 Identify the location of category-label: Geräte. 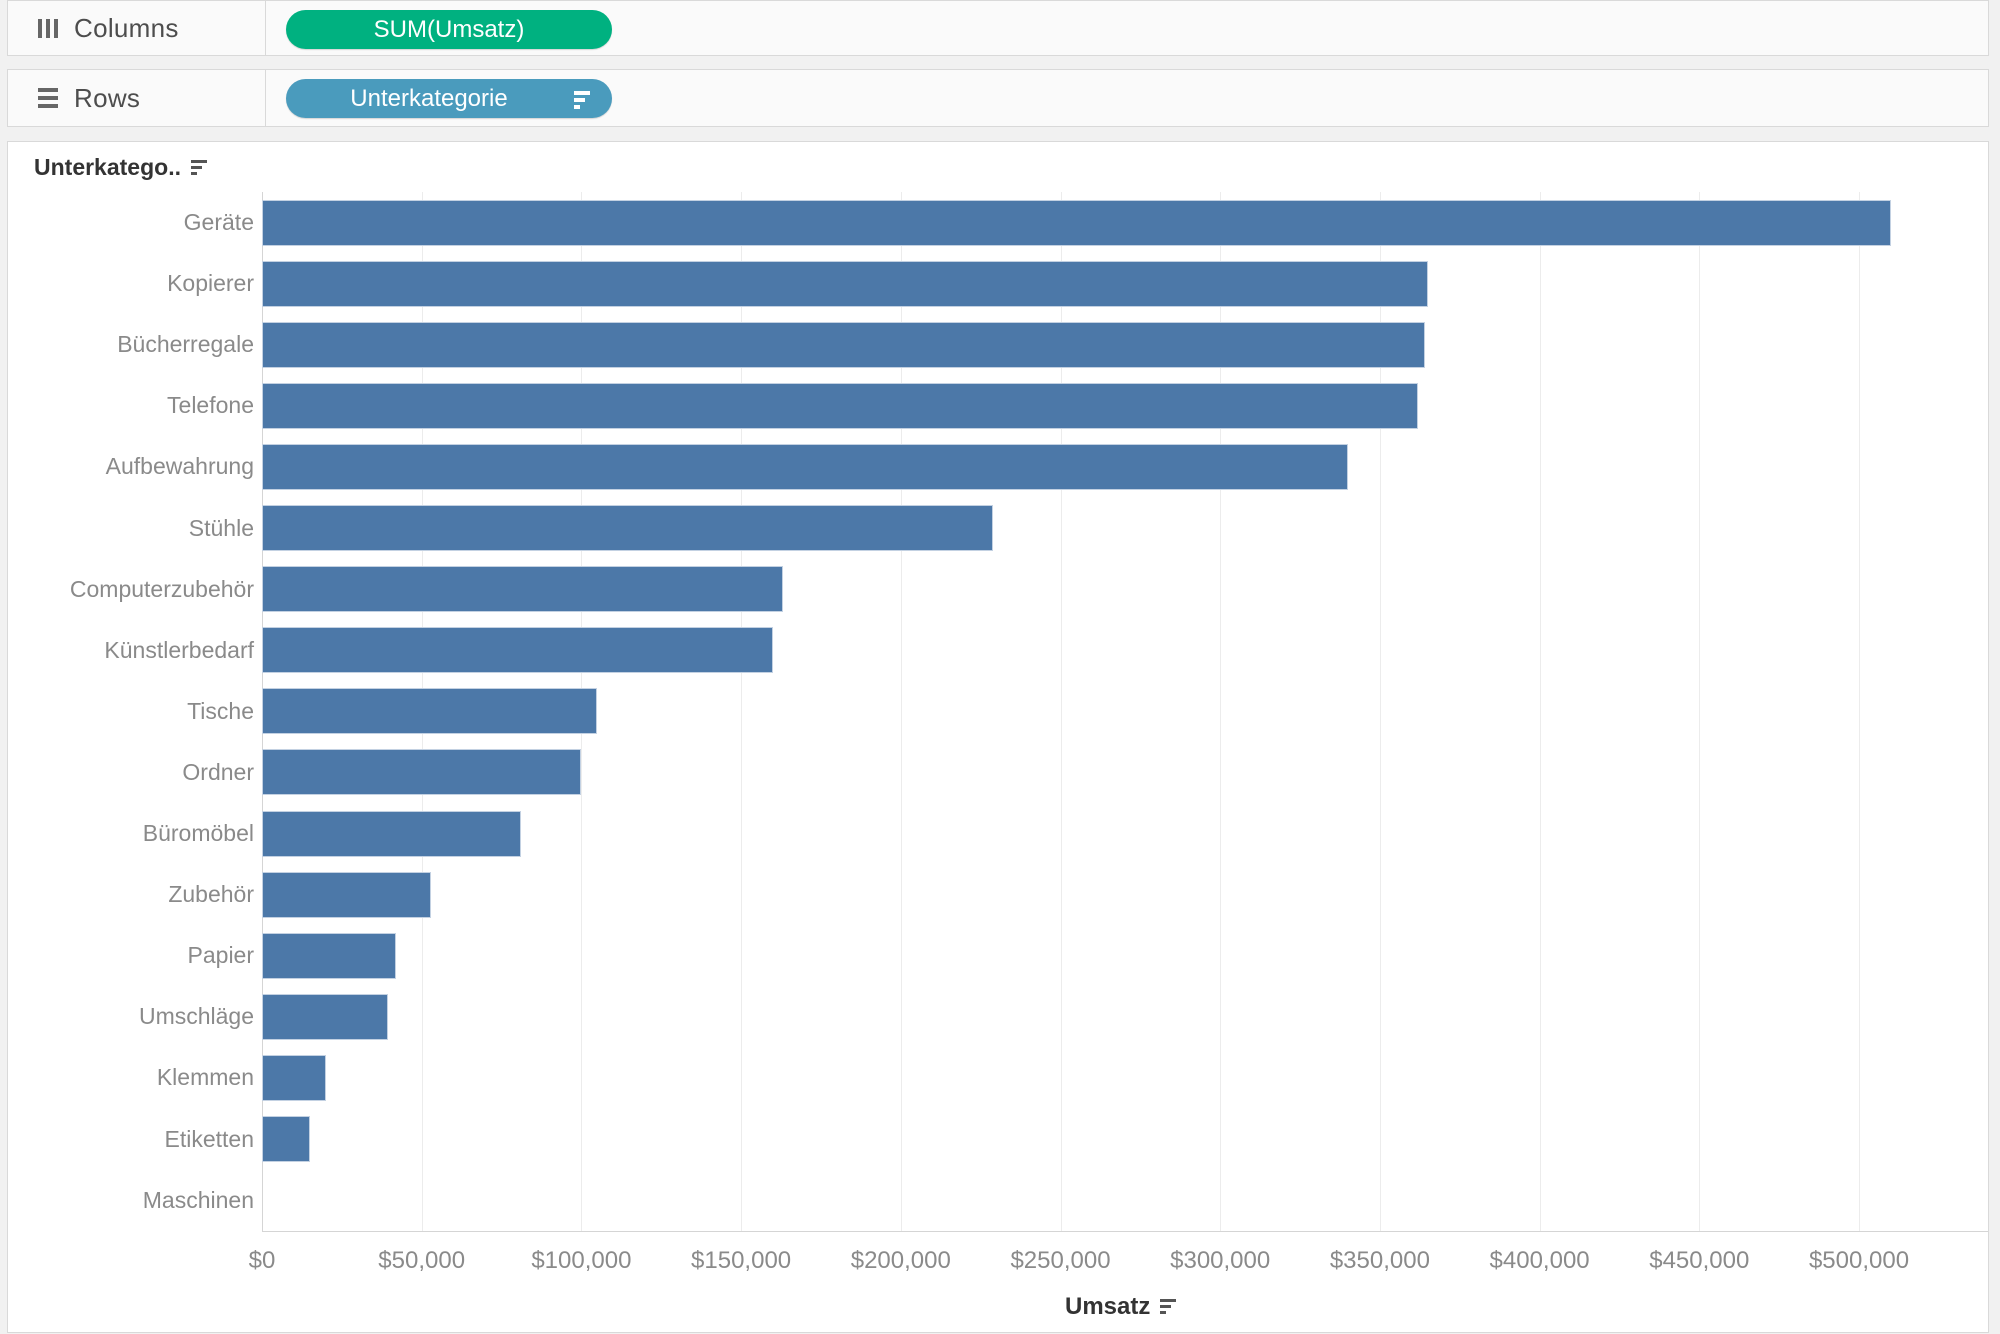
(218, 222).